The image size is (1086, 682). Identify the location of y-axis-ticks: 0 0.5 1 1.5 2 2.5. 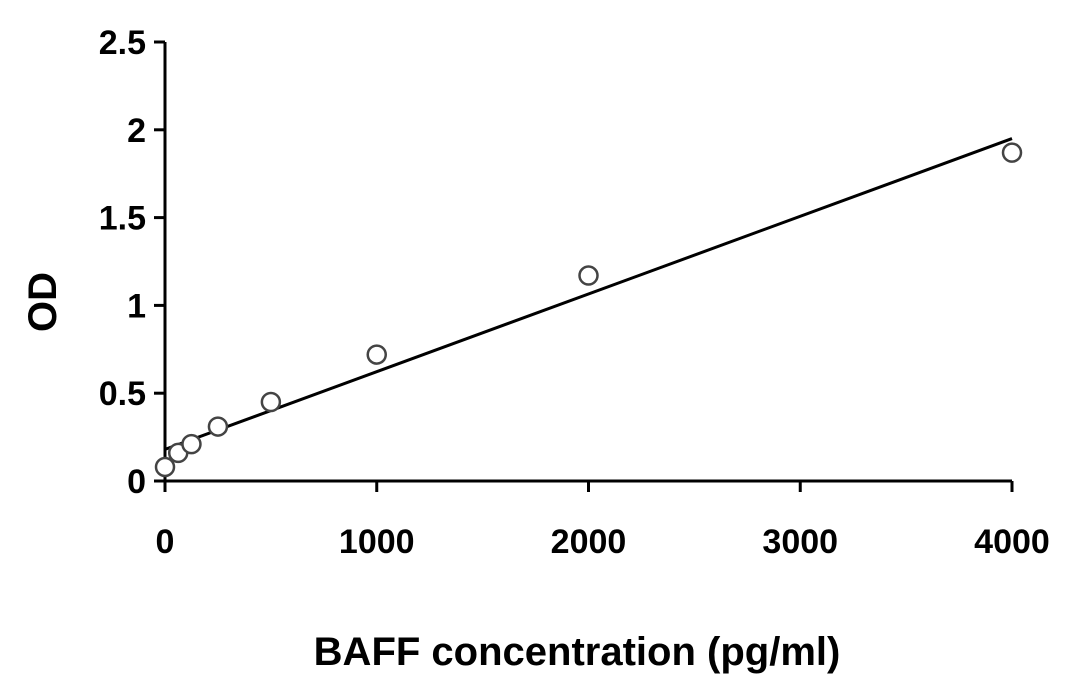
(132, 262).